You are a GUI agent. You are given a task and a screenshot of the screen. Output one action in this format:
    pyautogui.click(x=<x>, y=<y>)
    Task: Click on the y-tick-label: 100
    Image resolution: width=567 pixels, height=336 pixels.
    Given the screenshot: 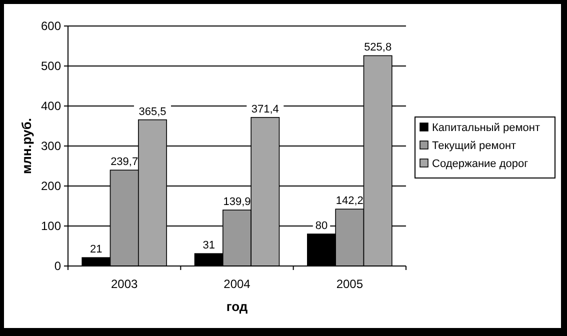 What is the action you would take?
    pyautogui.click(x=51, y=226)
    